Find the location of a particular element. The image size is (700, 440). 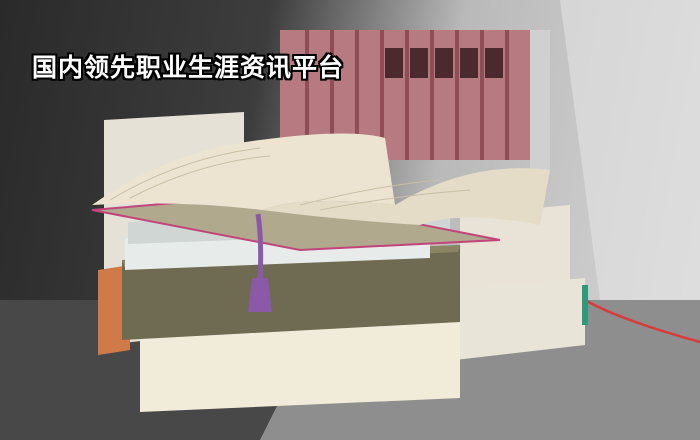

banner-headline: 国内领先职业生涯资讯平台 is located at coordinates (188, 67).